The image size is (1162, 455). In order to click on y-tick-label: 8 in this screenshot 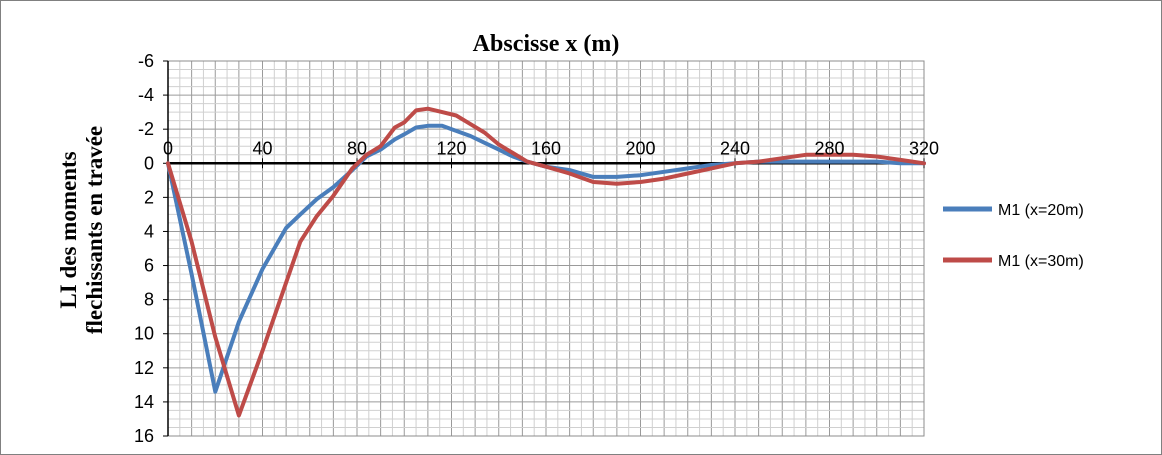, I will do `click(149, 300)`.